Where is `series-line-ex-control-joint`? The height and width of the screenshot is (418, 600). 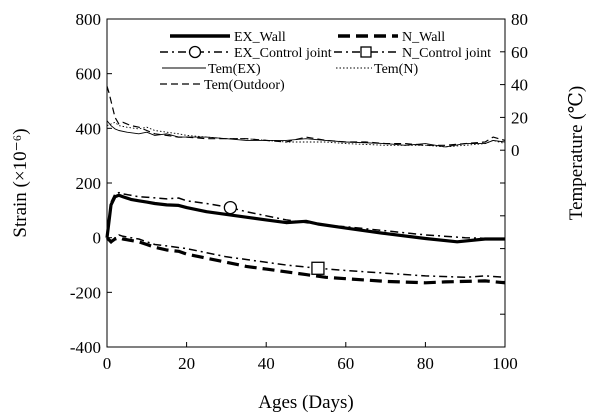 series-line-ex-control-joint is located at coordinates (306, 215).